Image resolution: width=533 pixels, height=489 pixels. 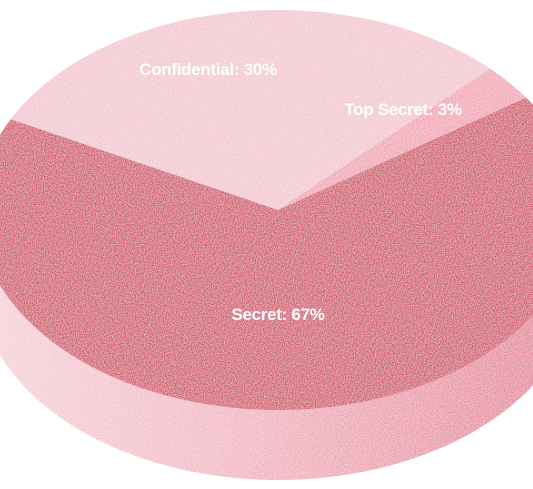 What do you see at coordinates (403, 109) in the screenshot?
I see `slice-label-top-secret: Top Secret: 3%` at bounding box center [403, 109].